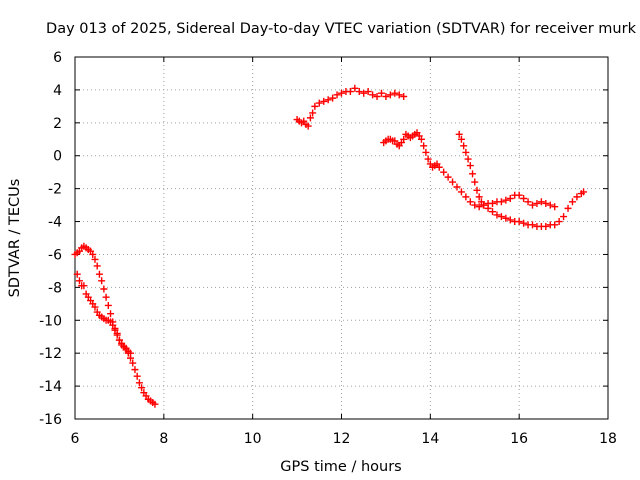 This screenshot has width=640, height=480. Describe the element at coordinates (50, 387) in the screenshot. I see `y-tick-label: -14` at that location.